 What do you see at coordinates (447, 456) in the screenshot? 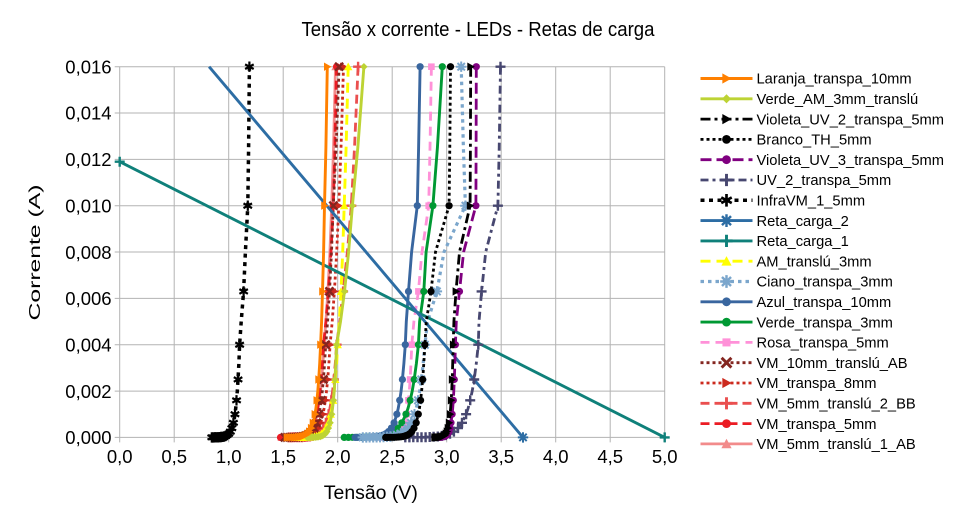
I see `svg-text: 3,0` at bounding box center [447, 456].